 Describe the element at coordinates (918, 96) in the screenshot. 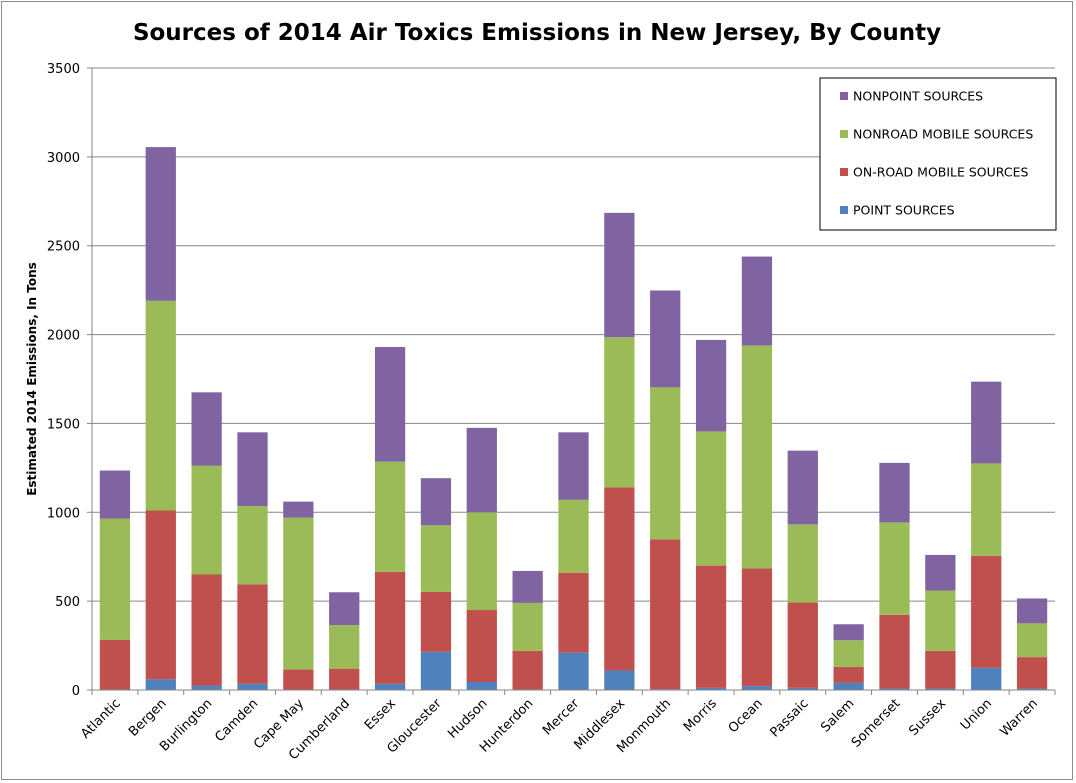

I see `legend-label: NONPOINT SOURCES` at that location.